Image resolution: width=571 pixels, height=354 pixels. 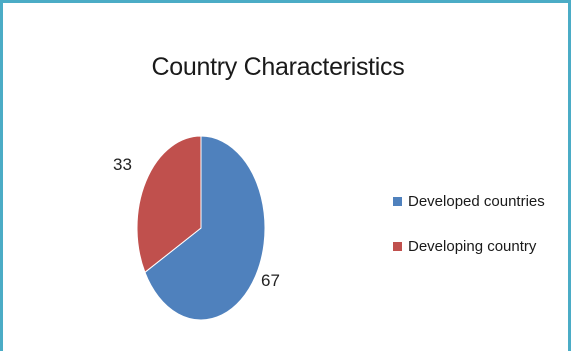 I want to click on data-label-developing: 33, so click(x=122, y=164).